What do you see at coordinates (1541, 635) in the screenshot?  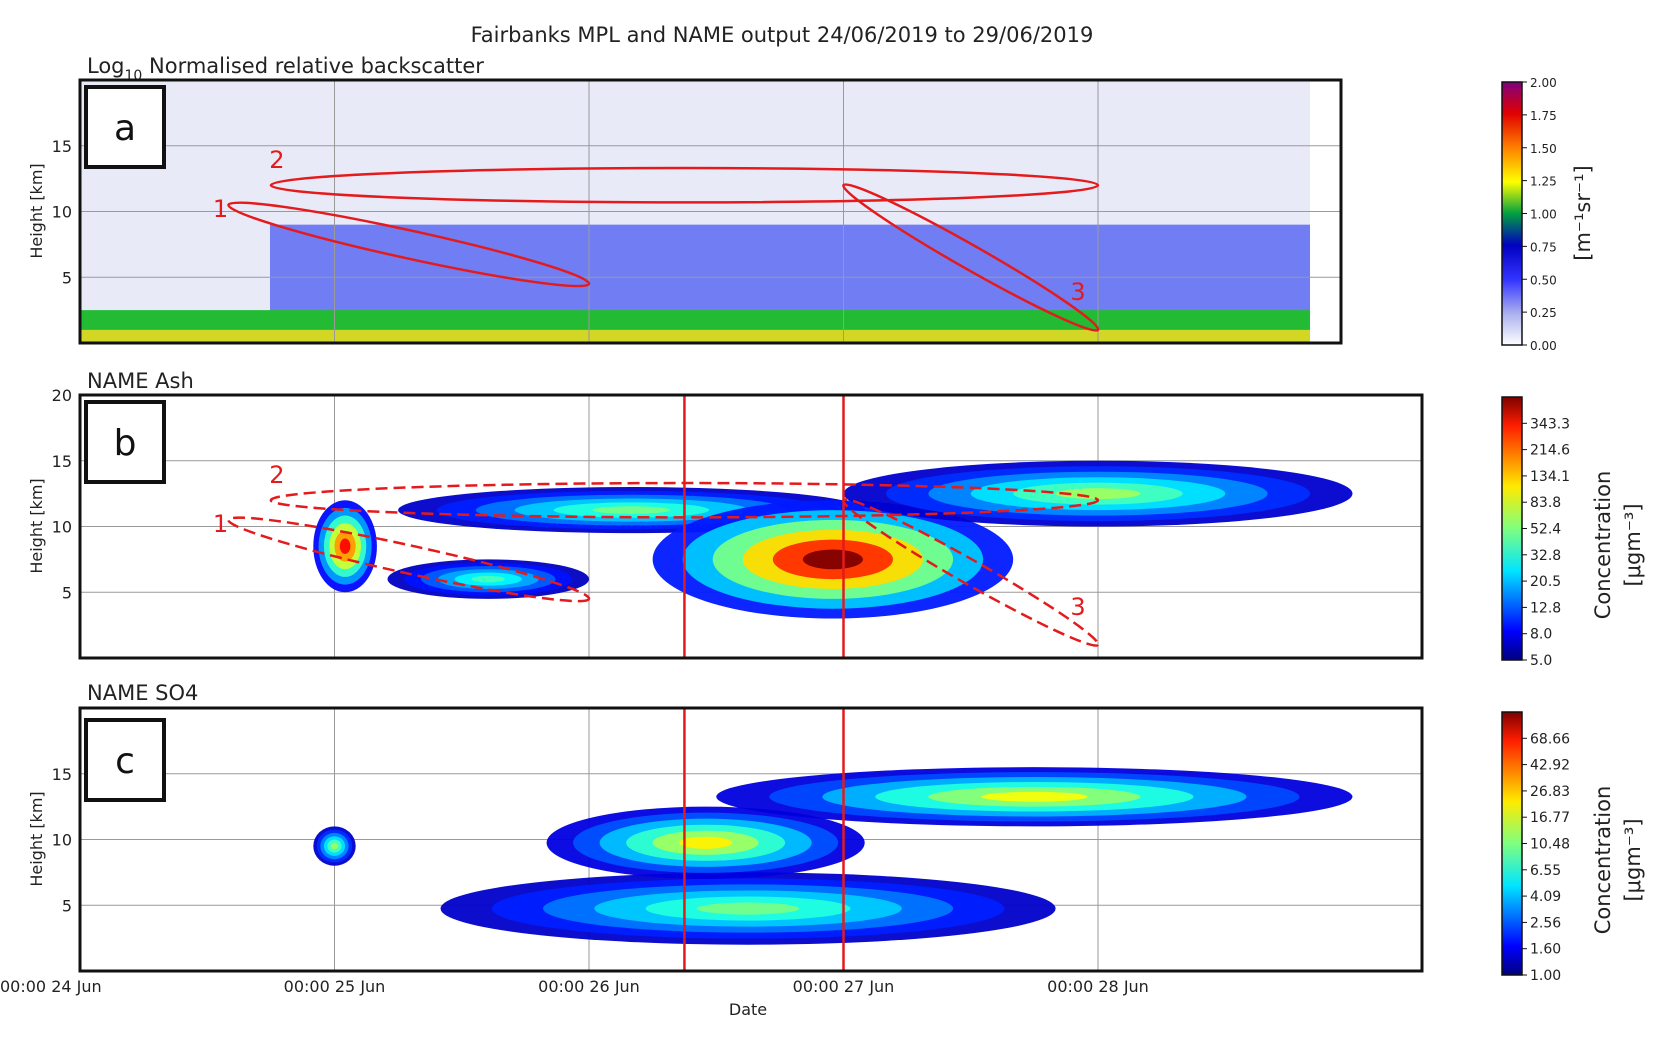 I see `colorbar-tick-label: 8.0` at bounding box center [1541, 635].